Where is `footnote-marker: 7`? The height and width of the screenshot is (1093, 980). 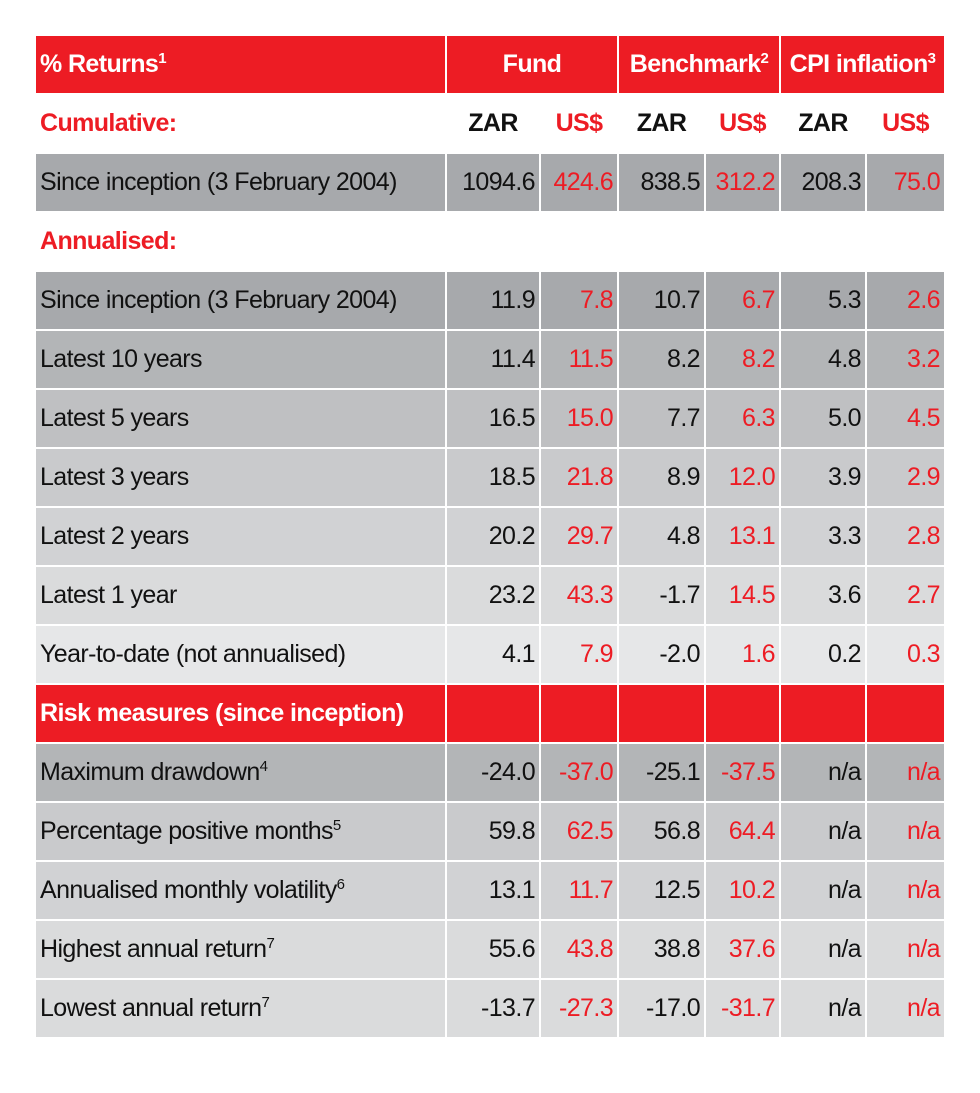 footnote-marker: 7 is located at coordinates (265, 1002).